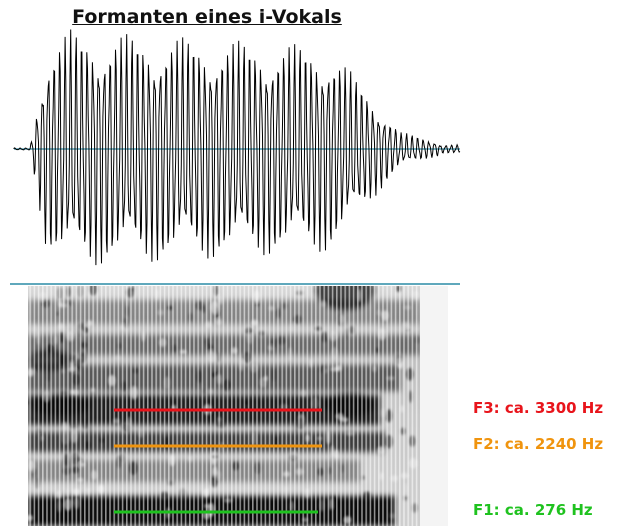  I want to click on figure-title: Formanten eines i-Vokals, so click(207, 17).